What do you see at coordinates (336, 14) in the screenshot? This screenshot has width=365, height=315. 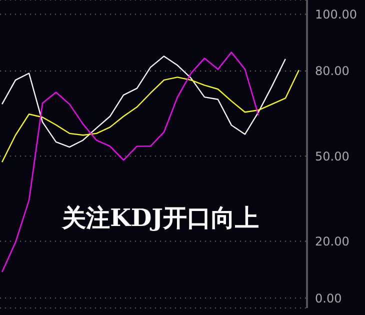 I see `y-tick-label: 100.00` at bounding box center [336, 14].